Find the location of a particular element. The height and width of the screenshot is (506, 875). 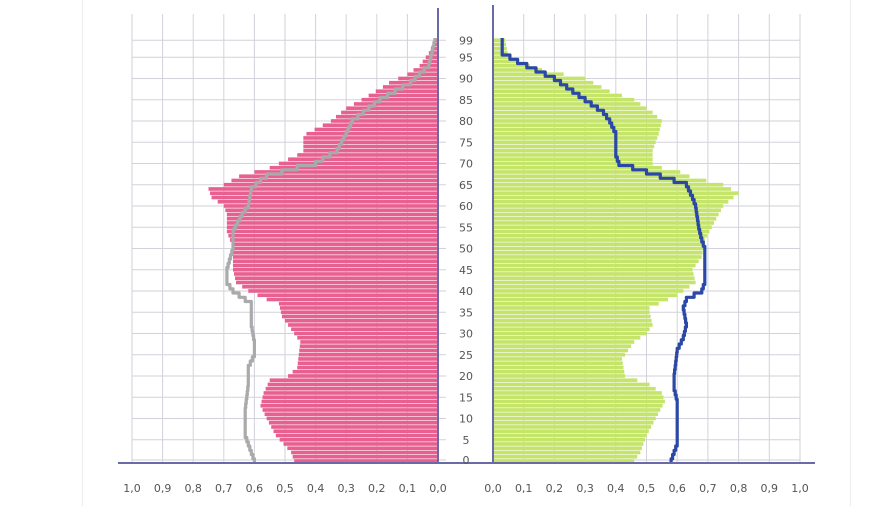

x-tick-label-right: 0,6 is located at coordinates (677, 488).